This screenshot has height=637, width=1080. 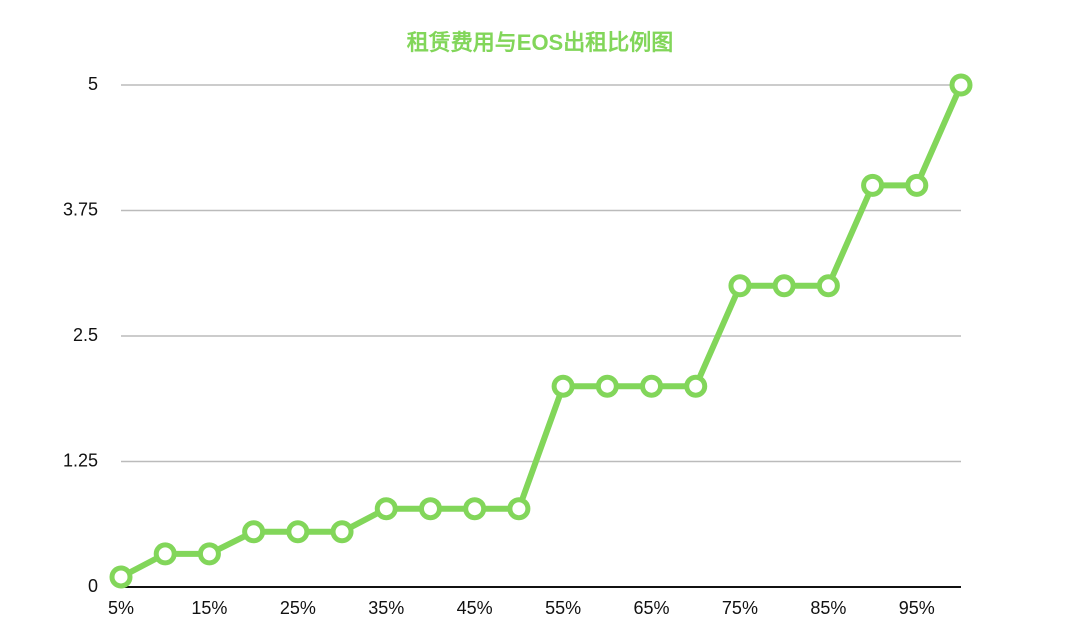 I want to click on y-tick-label: 0, so click(x=93, y=586).